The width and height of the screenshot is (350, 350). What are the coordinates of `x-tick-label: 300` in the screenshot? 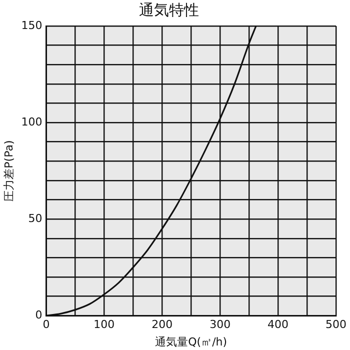 It's located at (220, 325).